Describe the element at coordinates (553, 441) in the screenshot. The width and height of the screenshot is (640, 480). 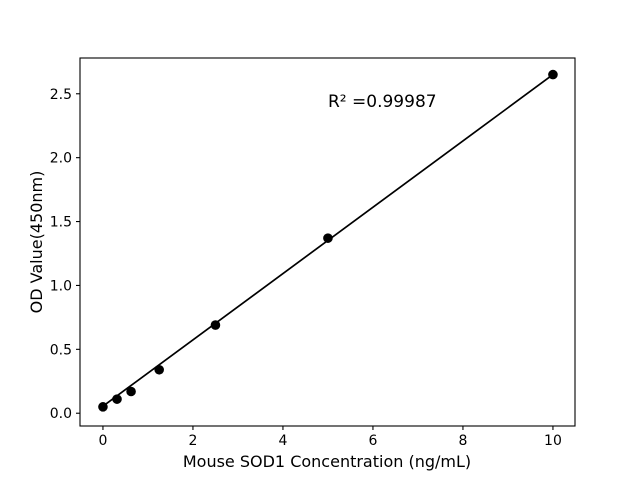
I see `x-tick-label: 10` at that location.